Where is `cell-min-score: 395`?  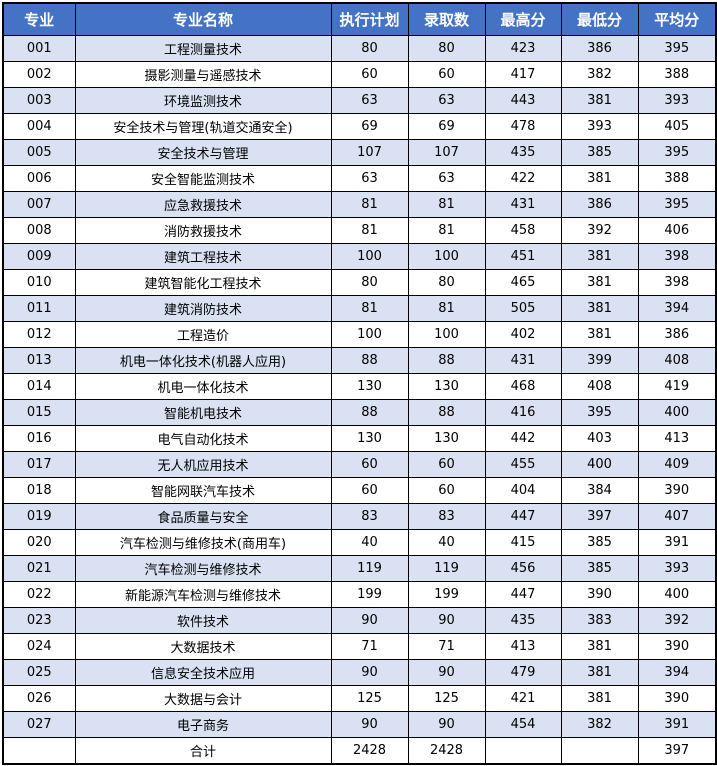 cell-min-score: 395 is located at coordinates (599, 412).